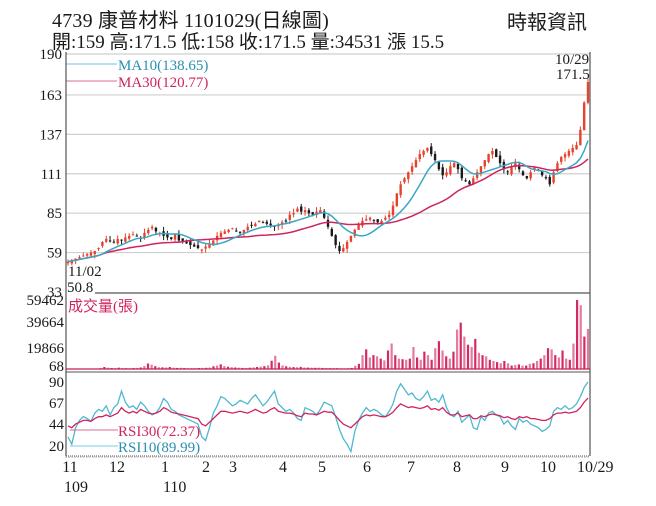 The width and height of the screenshot is (656, 506). What do you see at coordinates (69, 467) in the screenshot?
I see `x-tick-label: 11` at bounding box center [69, 467].